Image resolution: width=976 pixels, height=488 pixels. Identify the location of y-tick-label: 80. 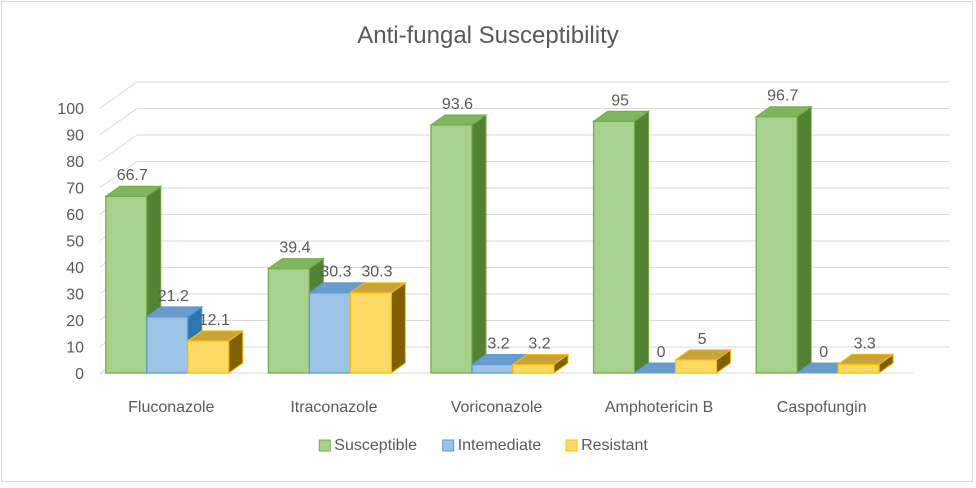
(75, 162).